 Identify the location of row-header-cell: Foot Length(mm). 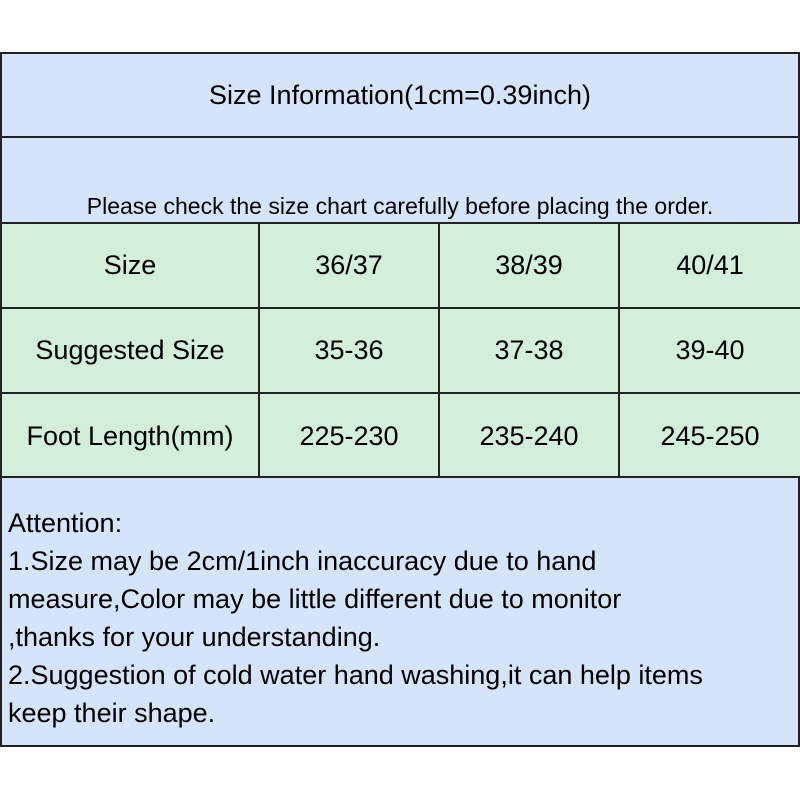
(130, 436).